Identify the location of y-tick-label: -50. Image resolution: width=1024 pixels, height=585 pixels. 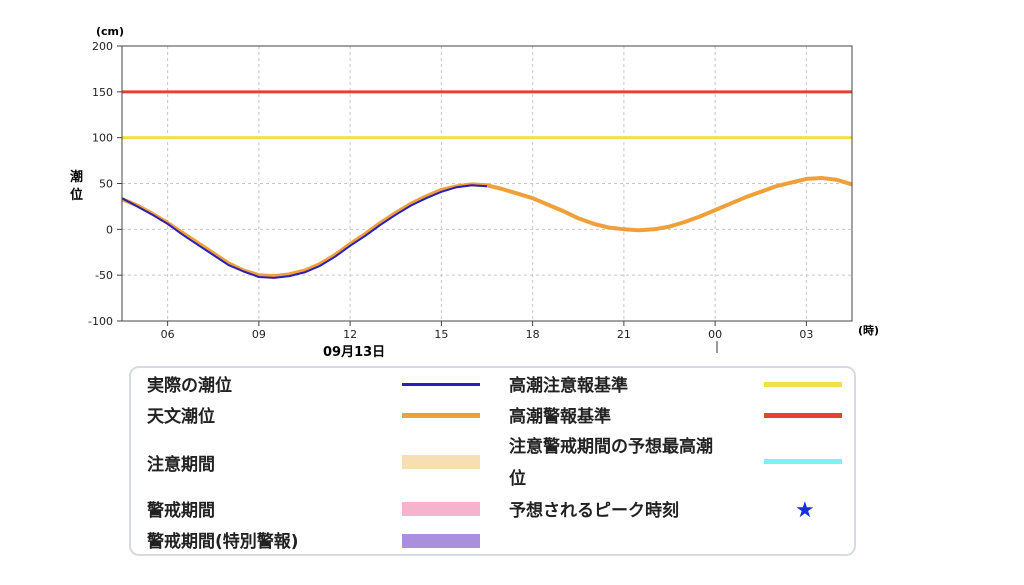
(104, 275).